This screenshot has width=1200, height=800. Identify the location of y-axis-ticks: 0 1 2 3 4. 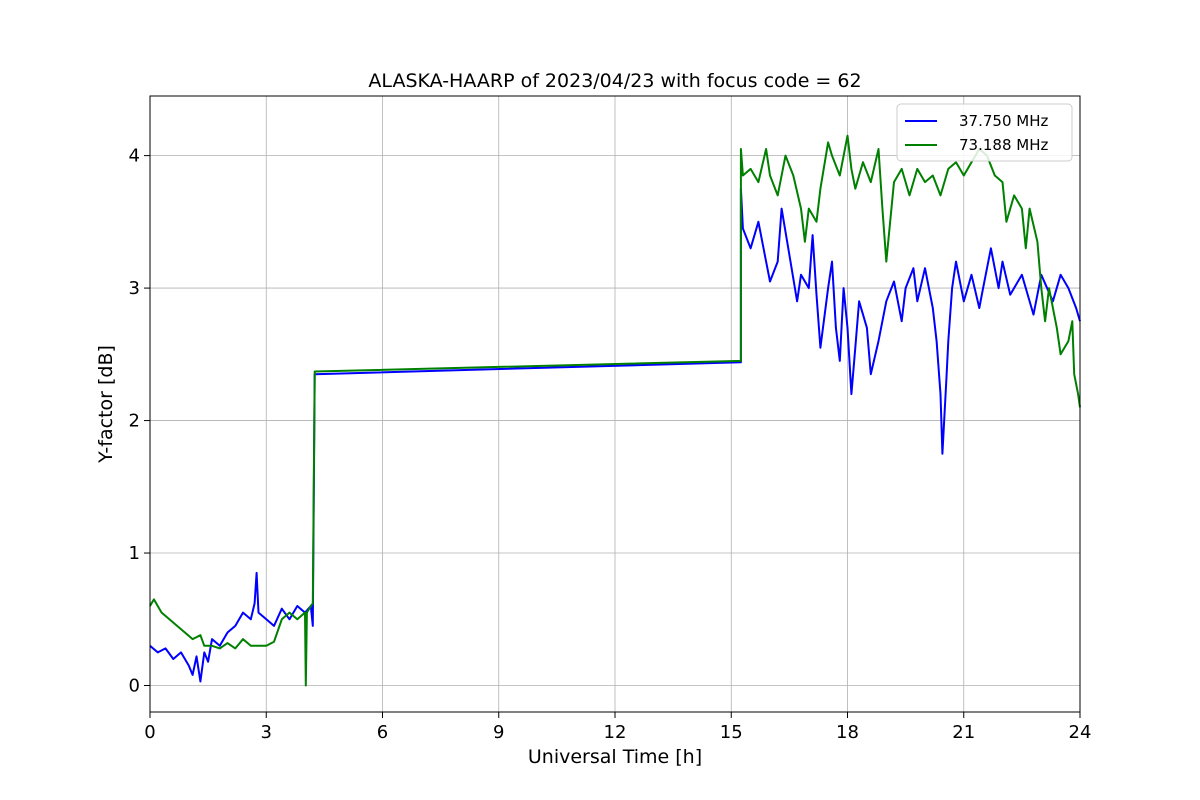
(139, 421).